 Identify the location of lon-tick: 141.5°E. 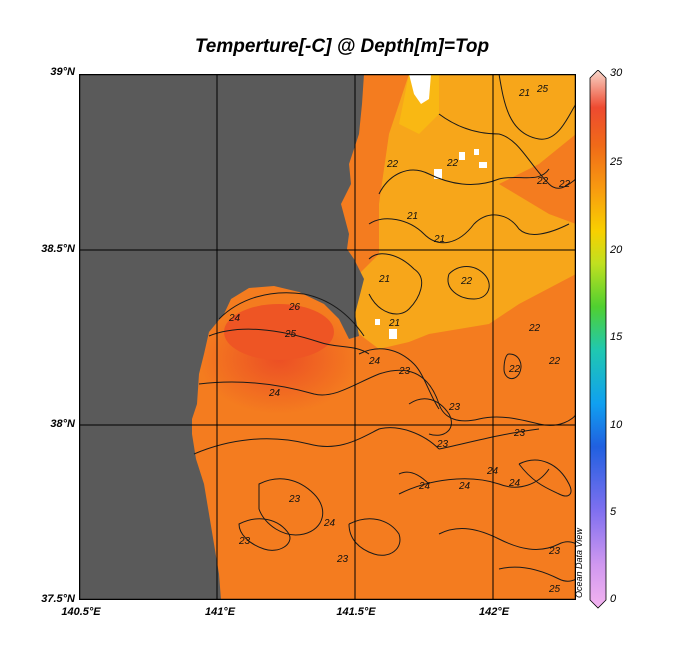
(356, 612).